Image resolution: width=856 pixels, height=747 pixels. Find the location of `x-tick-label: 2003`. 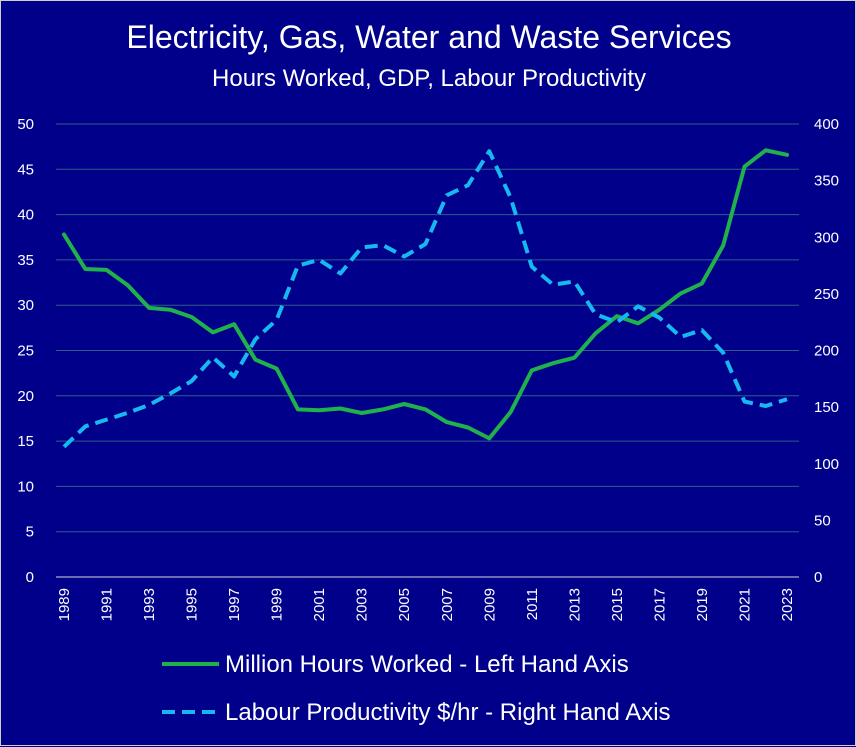

x-tick-label: 2003 is located at coordinates (362, 604).